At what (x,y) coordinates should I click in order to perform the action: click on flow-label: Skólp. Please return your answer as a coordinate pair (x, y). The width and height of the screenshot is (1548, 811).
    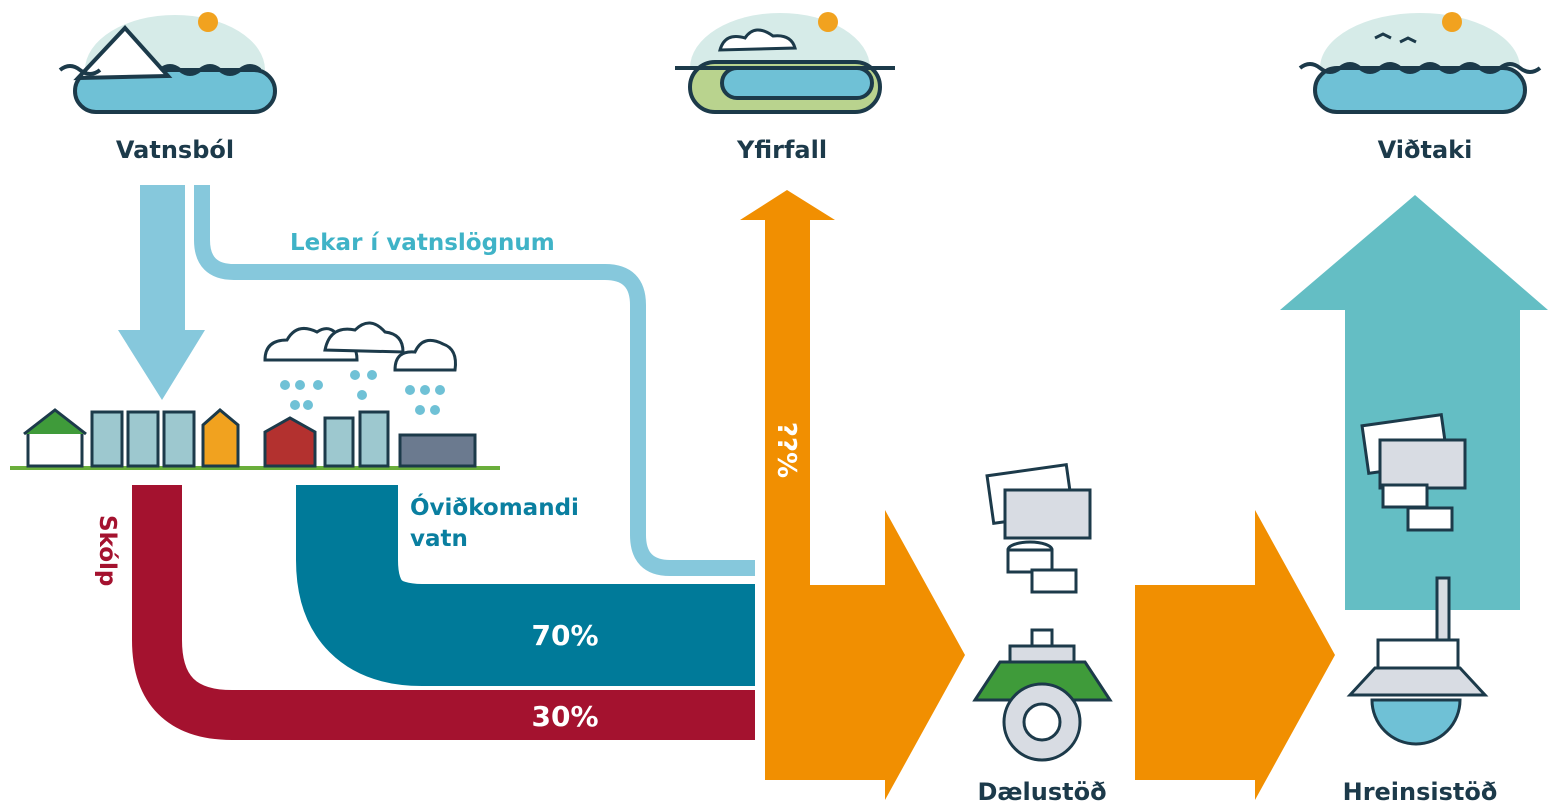
    Looking at the image, I should click on (107, 550).